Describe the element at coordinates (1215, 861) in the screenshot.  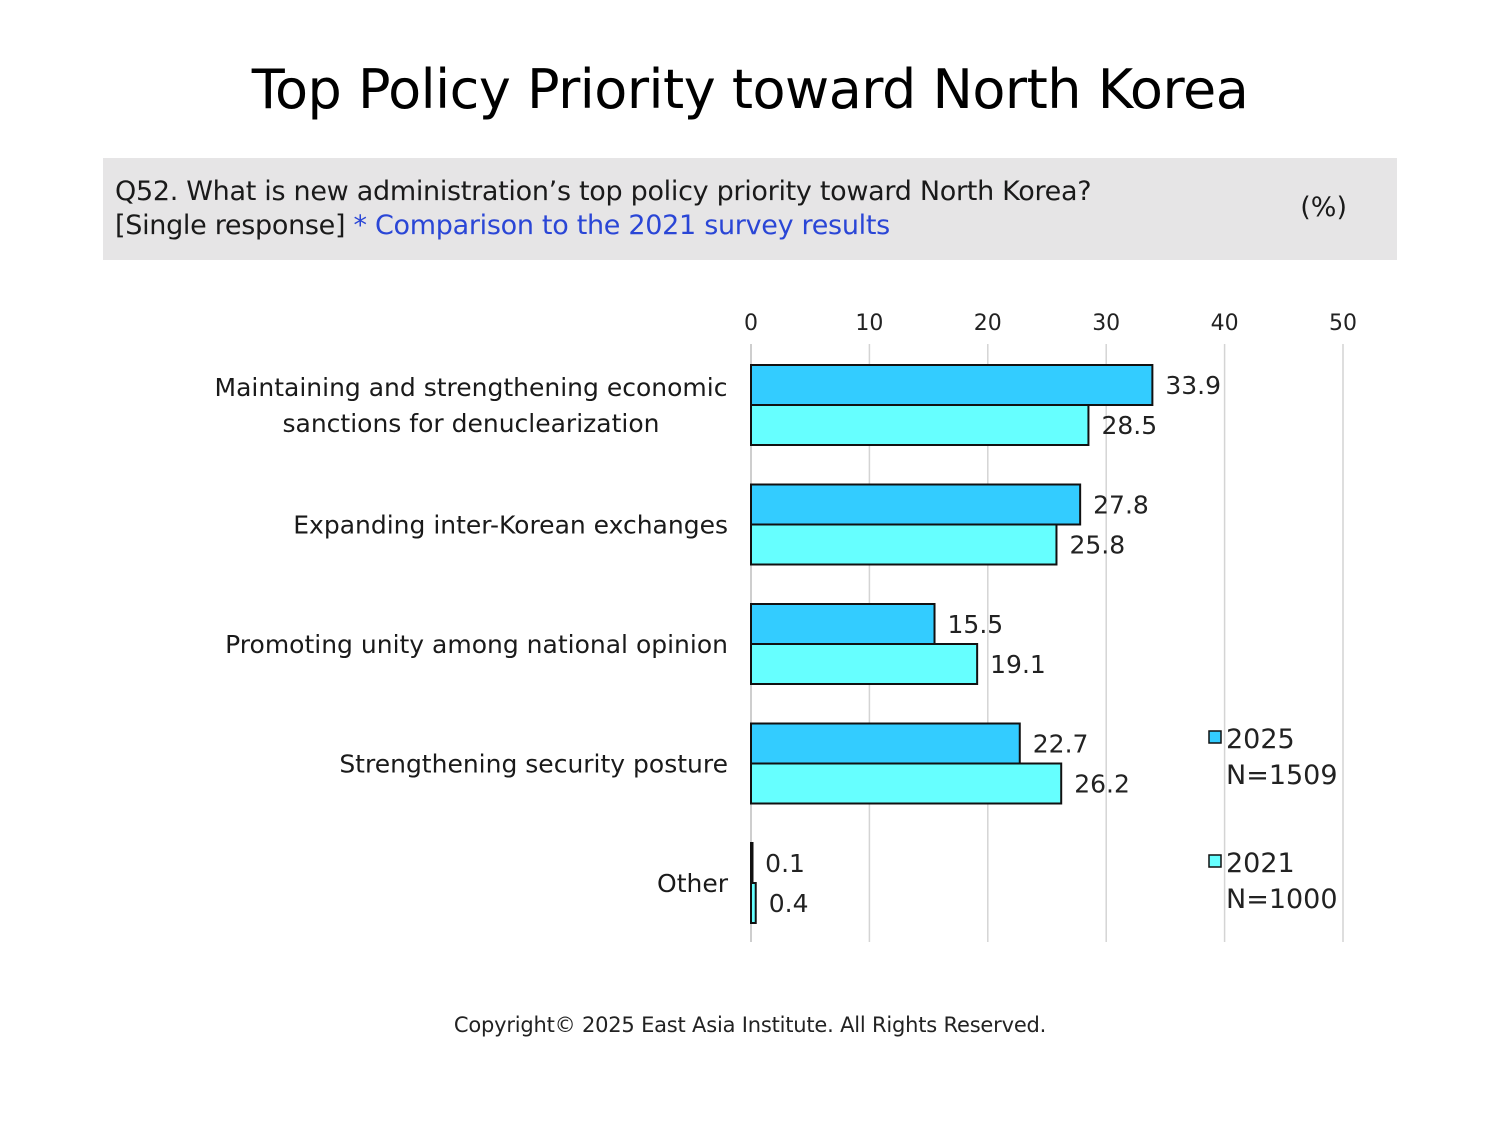
I see `legend-swatch-2021` at that location.